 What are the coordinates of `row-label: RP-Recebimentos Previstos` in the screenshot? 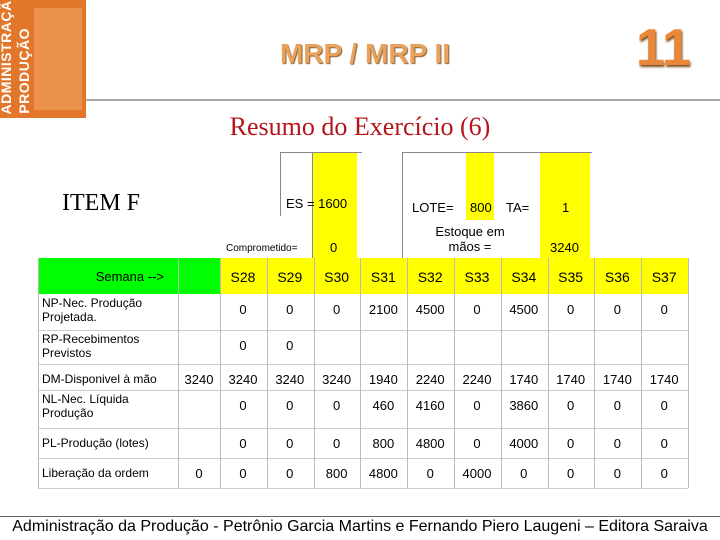 It's located at (91, 346).